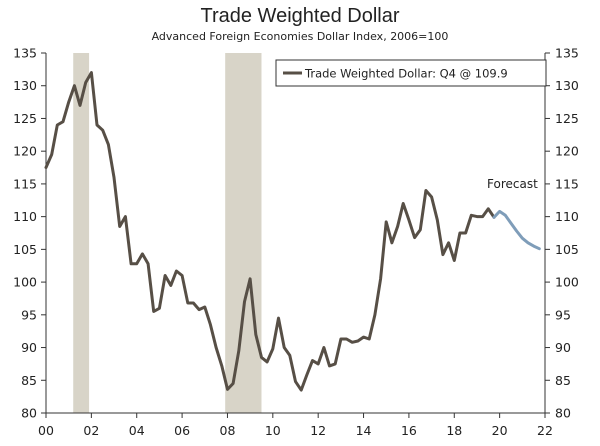  What do you see at coordinates (25, 85) in the screenshot?
I see `y-tick-label-left: 130` at bounding box center [25, 85].